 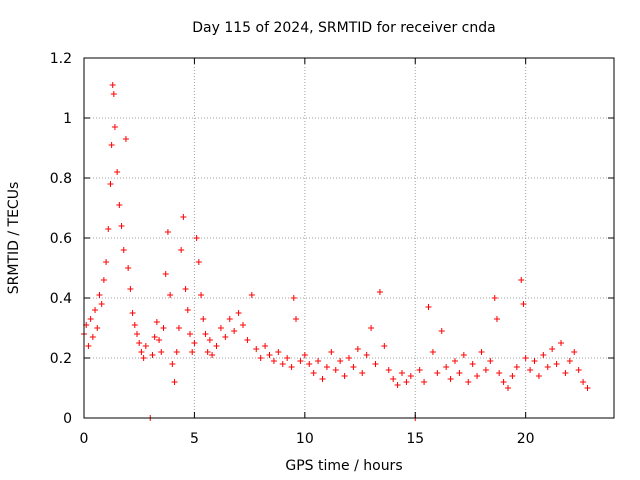 I want to click on y-tick-label: 0, so click(x=67, y=419).